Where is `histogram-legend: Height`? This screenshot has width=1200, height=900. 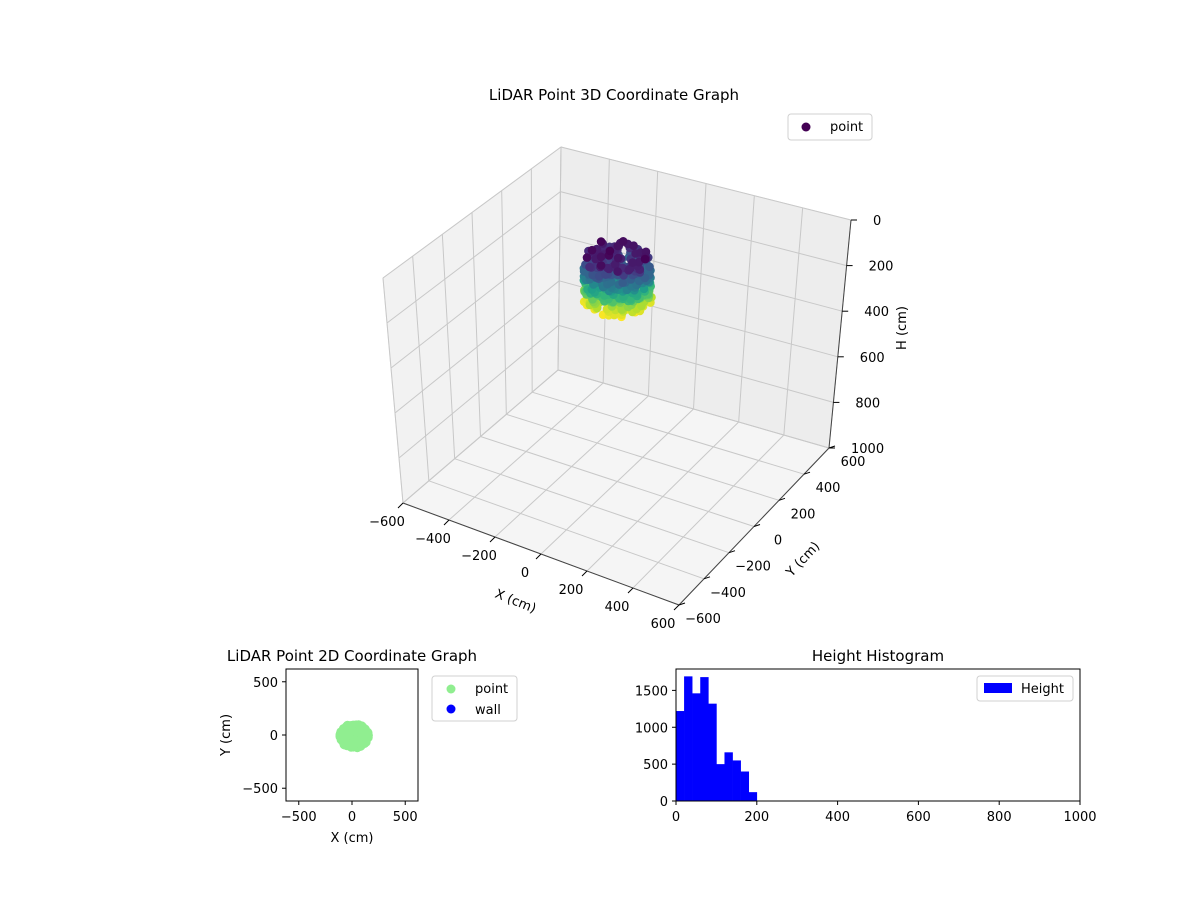
histogram-legend: Height is located at coordinates (1025, 688).